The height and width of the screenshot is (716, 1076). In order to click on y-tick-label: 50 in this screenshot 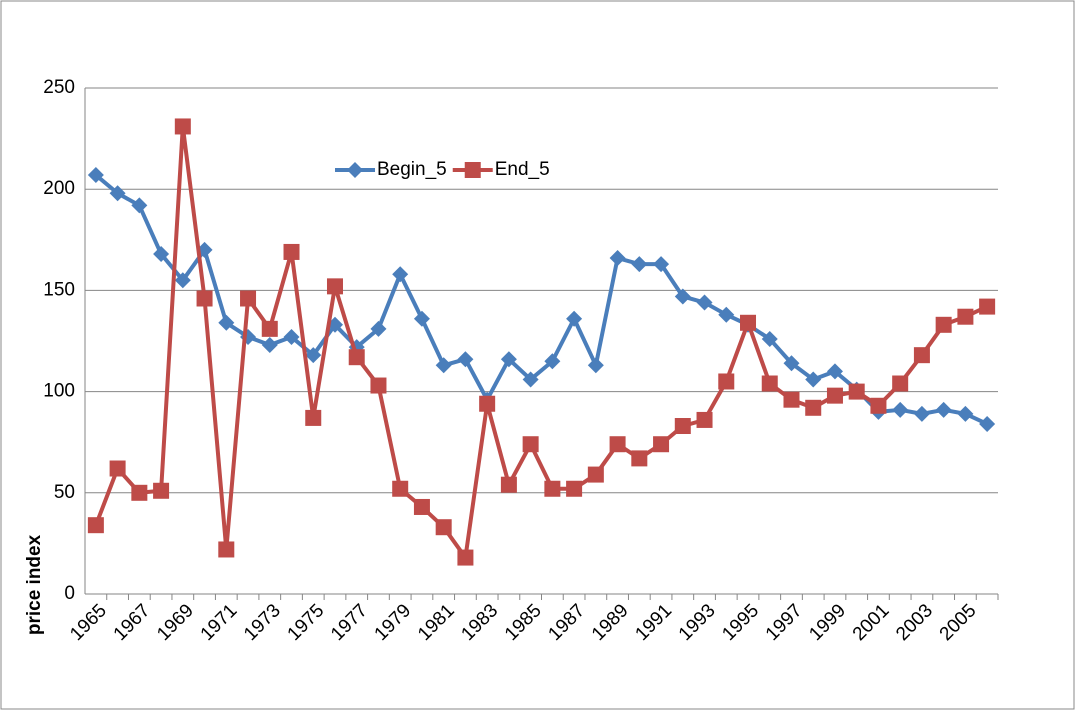, I will do `click(64, 492)`.